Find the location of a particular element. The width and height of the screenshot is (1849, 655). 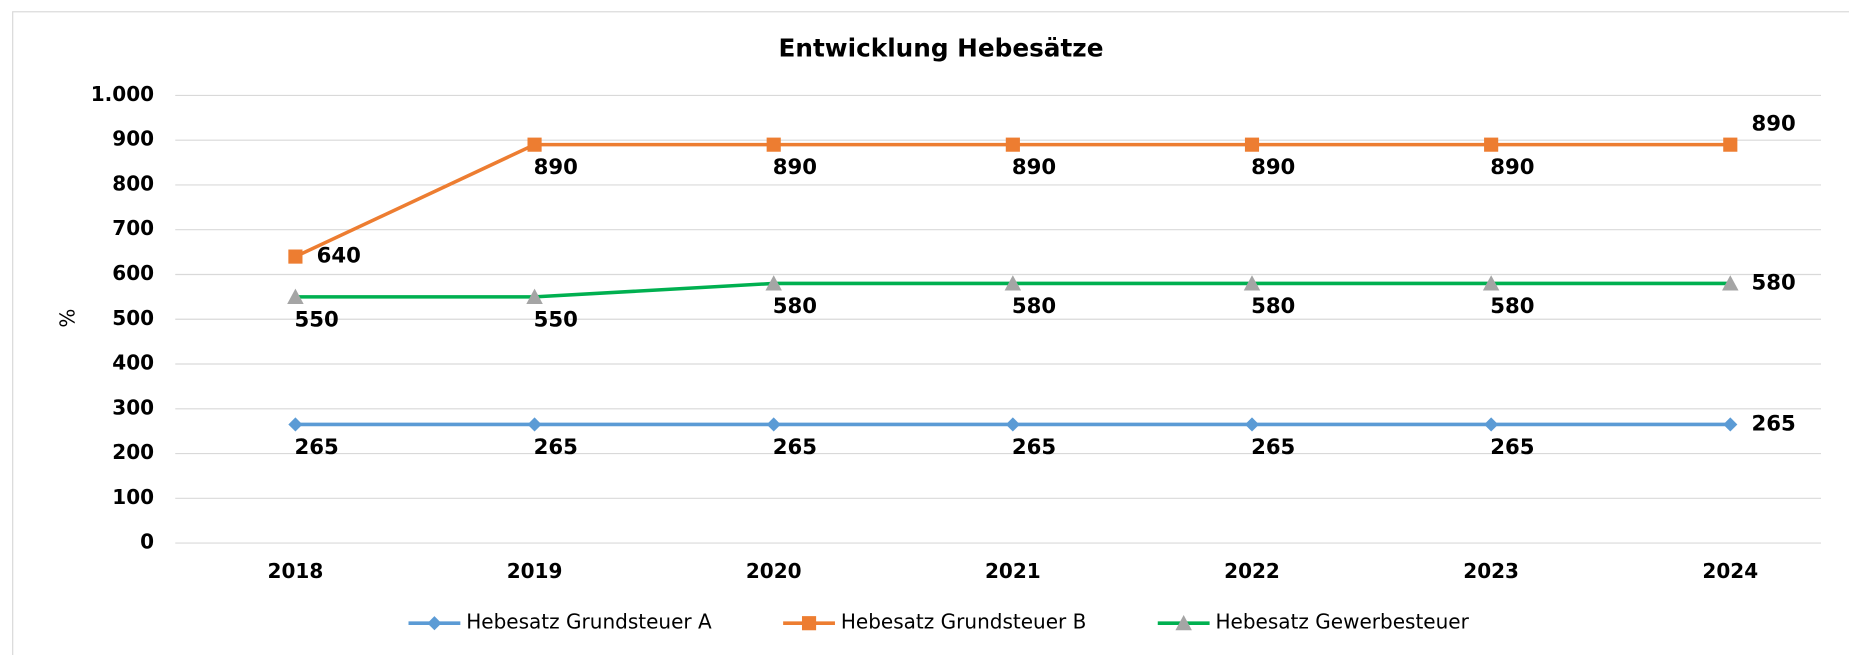

y-tick-label: 300 is located at coordinates (133, 407).